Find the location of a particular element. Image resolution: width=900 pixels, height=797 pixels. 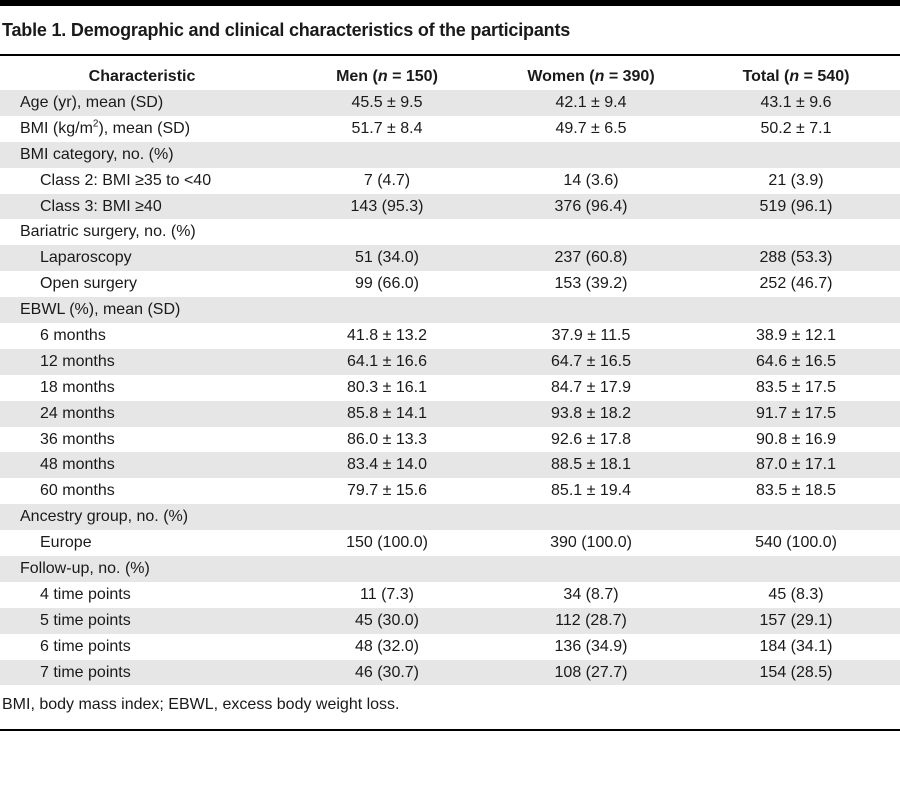

cell-men: 46 (30.7) is located at coordinates (387, 672).